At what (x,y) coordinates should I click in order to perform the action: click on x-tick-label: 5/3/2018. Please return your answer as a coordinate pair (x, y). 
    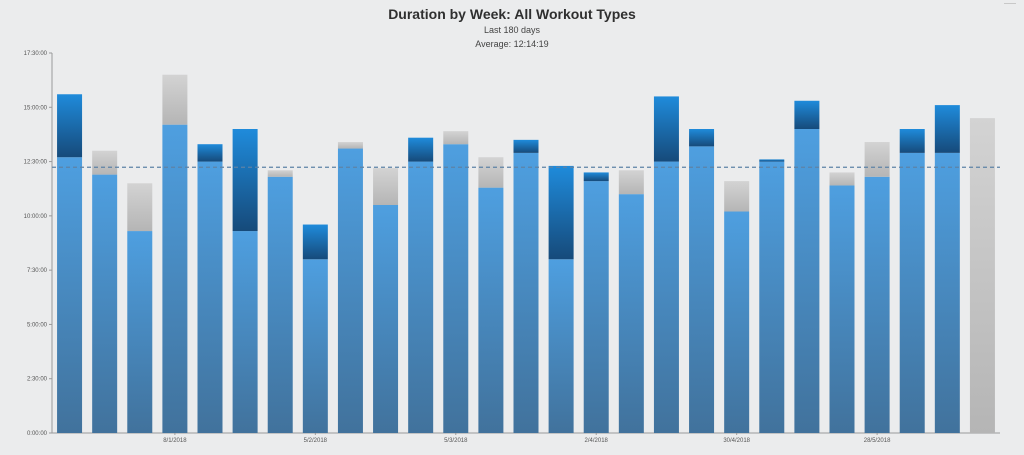
    Looking at the image, I should click on (456, 441).